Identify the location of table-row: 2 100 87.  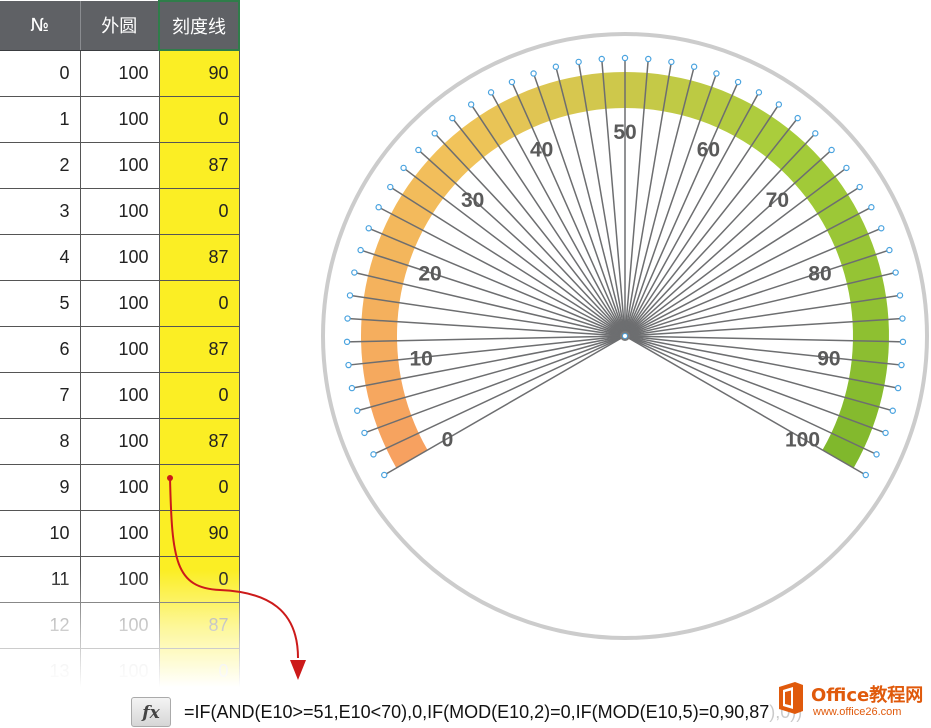
(120, 165).